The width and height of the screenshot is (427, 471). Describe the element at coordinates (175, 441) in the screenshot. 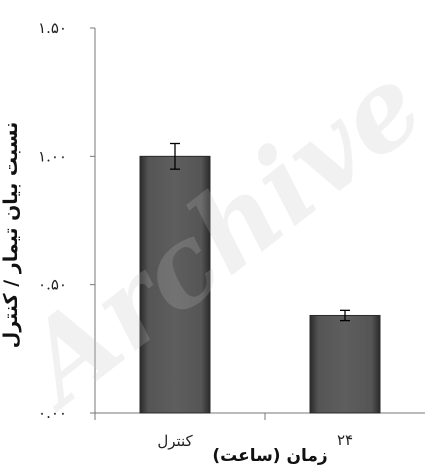

I see `x-tick-label: کنترل` at that location.